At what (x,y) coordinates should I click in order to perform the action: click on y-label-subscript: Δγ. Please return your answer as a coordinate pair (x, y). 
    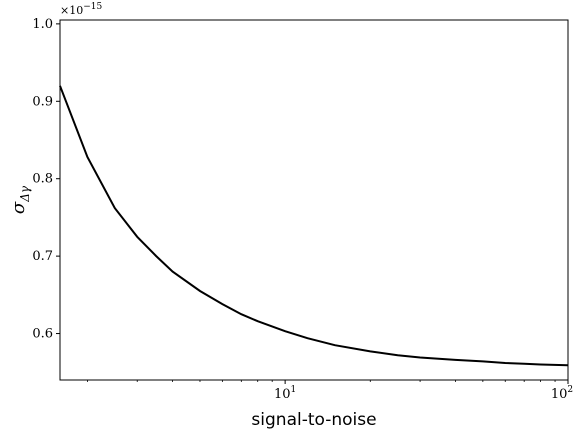
    Looking at the image, I should click on (25, 194).